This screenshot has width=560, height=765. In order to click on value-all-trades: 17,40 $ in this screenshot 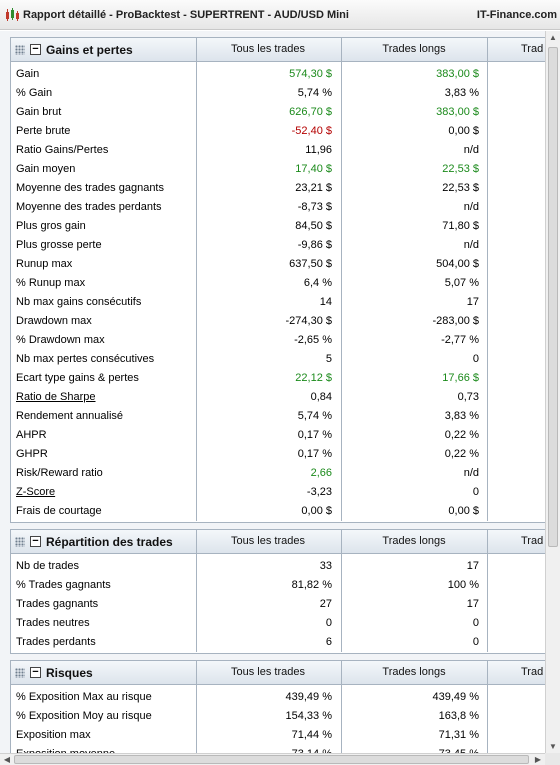, I will do `click(313, 169)`.